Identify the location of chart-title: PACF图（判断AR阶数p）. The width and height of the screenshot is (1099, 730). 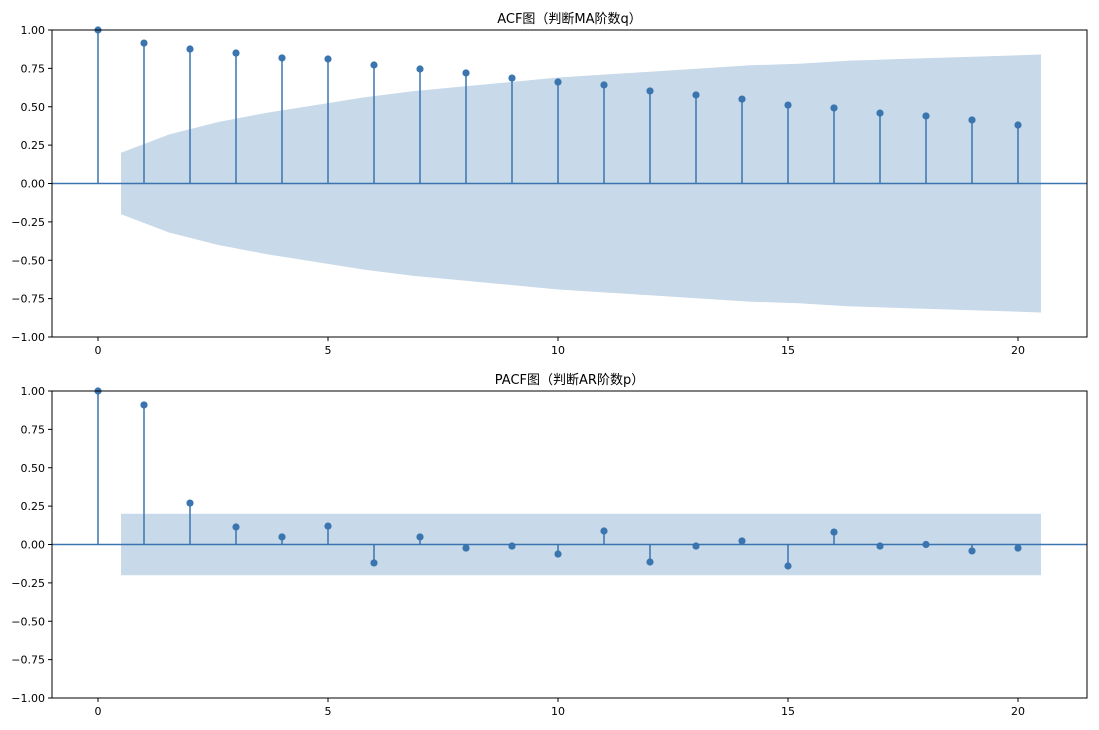
(569, 380).